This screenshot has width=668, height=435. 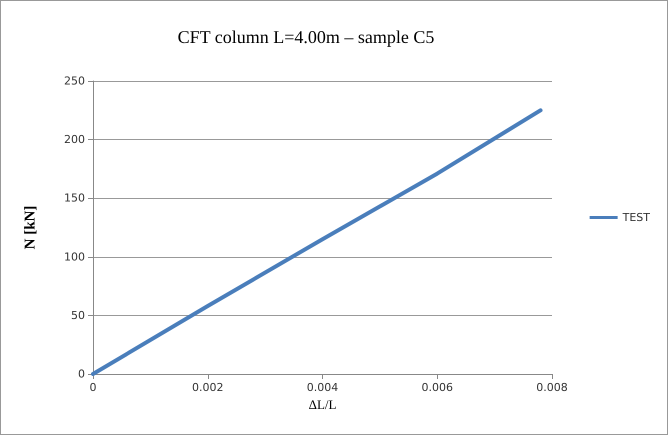 What do you see at coordinates (322, 387) in the screenshot?
I see `x-tick-label: 0.004` at bounding box center [322, 387].